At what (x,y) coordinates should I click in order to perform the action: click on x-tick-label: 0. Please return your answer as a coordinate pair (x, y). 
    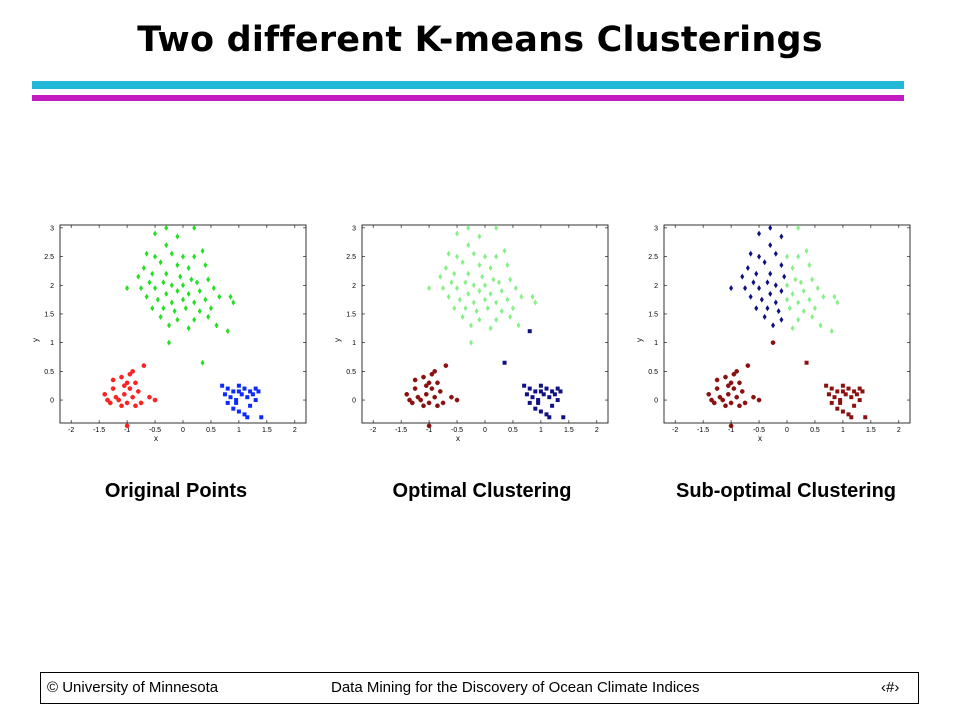
    Looking at the image, I should click on (183, 430).